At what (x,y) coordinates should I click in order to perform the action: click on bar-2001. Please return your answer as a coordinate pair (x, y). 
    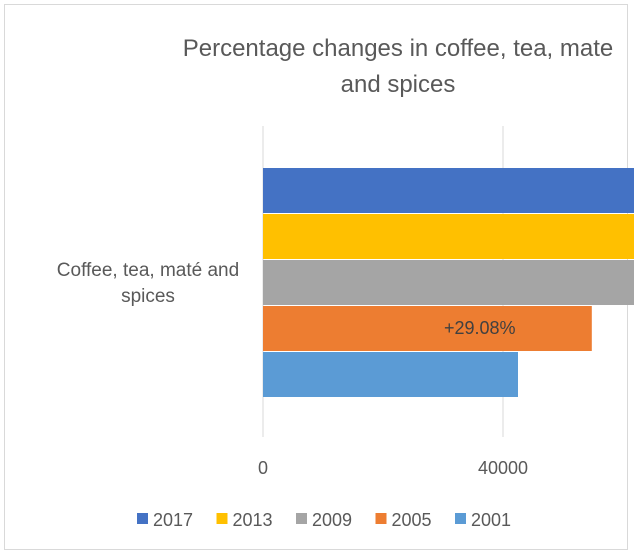
    Looking at the image, I should click on (390, 374).